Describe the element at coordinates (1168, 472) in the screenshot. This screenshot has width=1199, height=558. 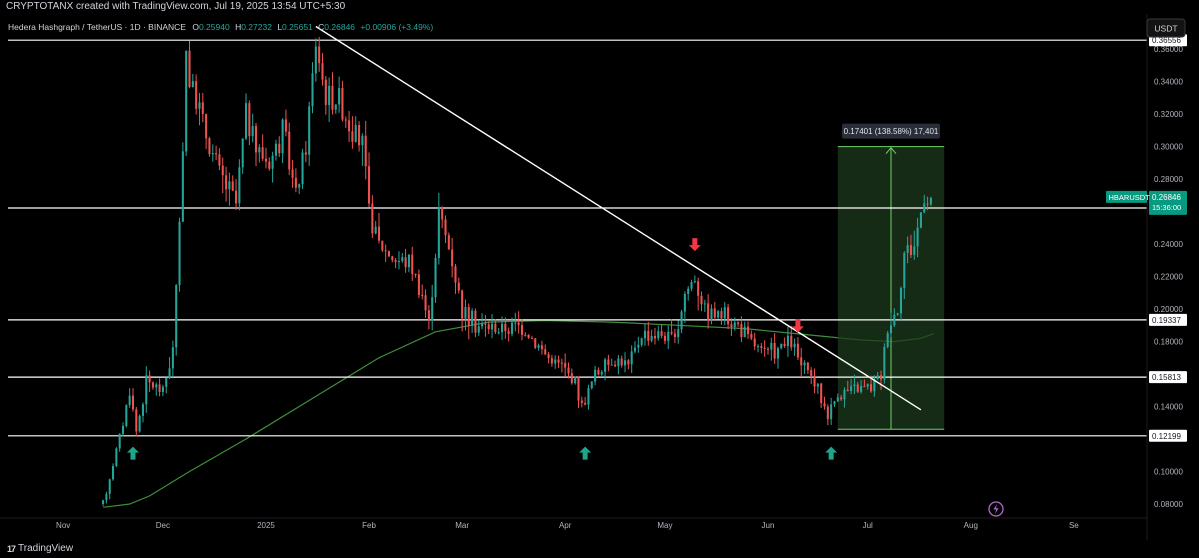
I see `price-tick-label: 0.10000` at that location.